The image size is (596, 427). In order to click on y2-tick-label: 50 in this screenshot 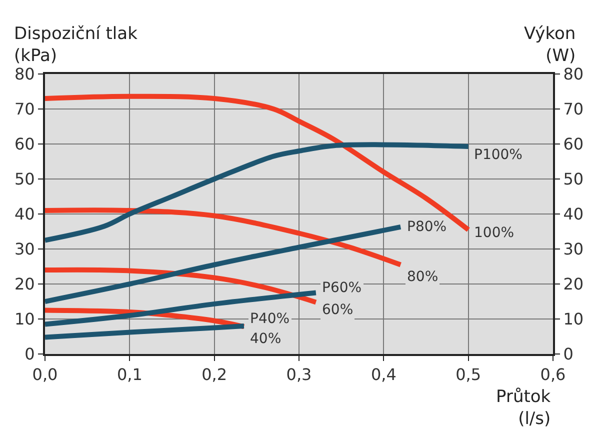, I will do `click(573, 179)`.